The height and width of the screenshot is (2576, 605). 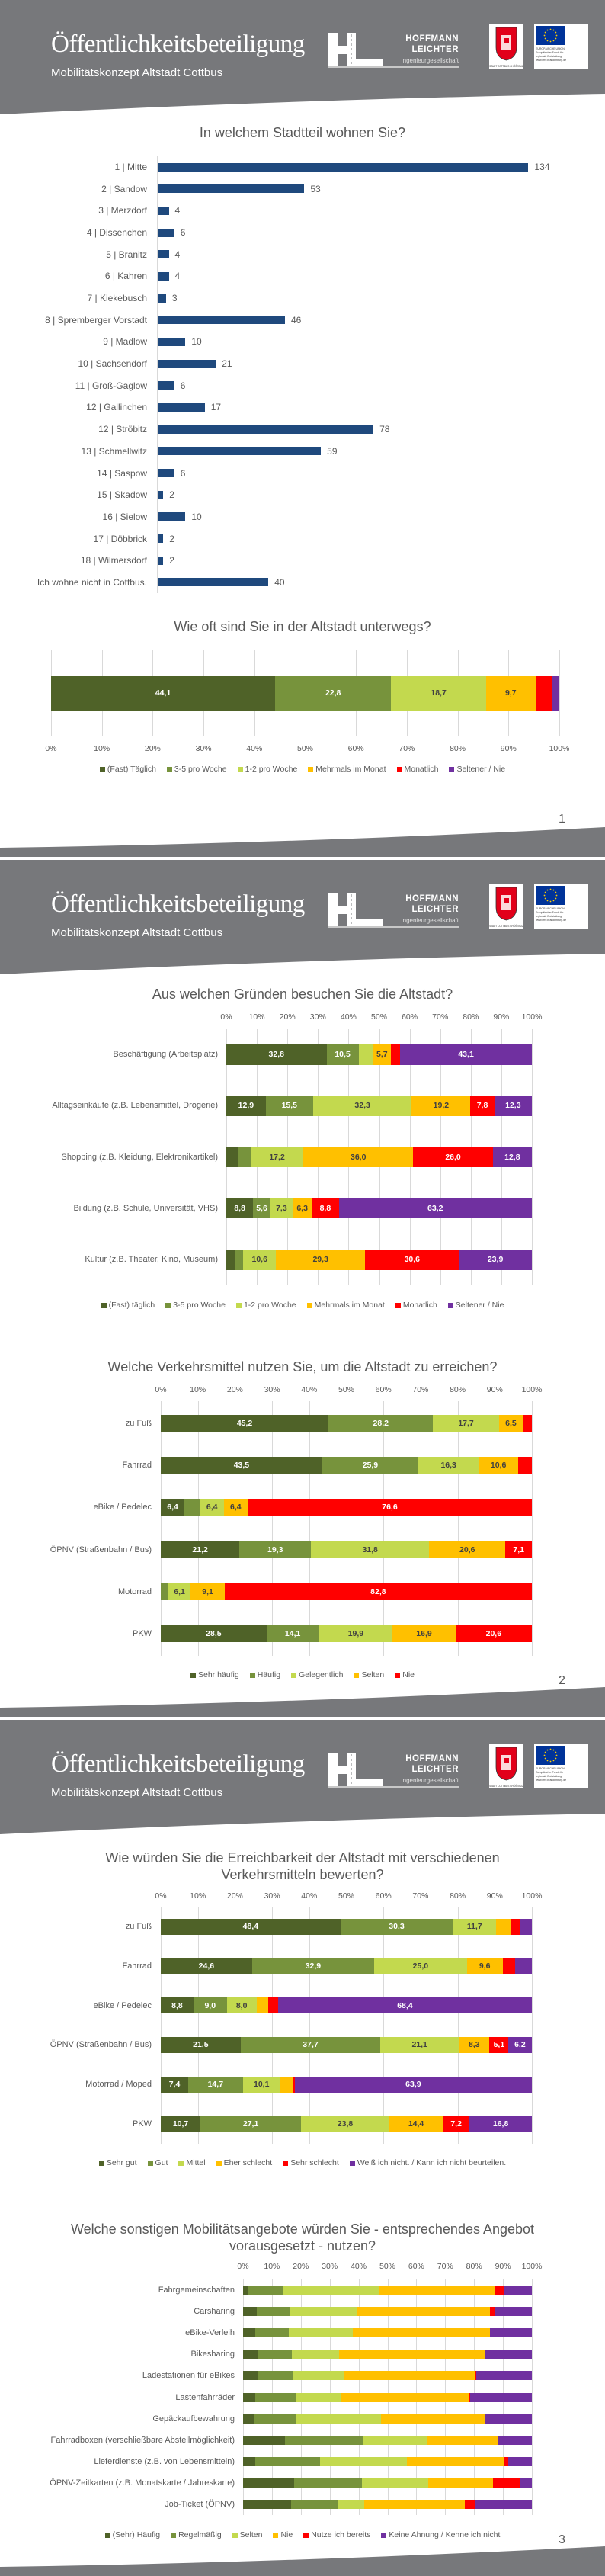 What do you see at coordinates (200, 2504) in the screenshot?
I see `category-label: Job-Ticket (ÖPNV)` at bounding box center [200, 2504].